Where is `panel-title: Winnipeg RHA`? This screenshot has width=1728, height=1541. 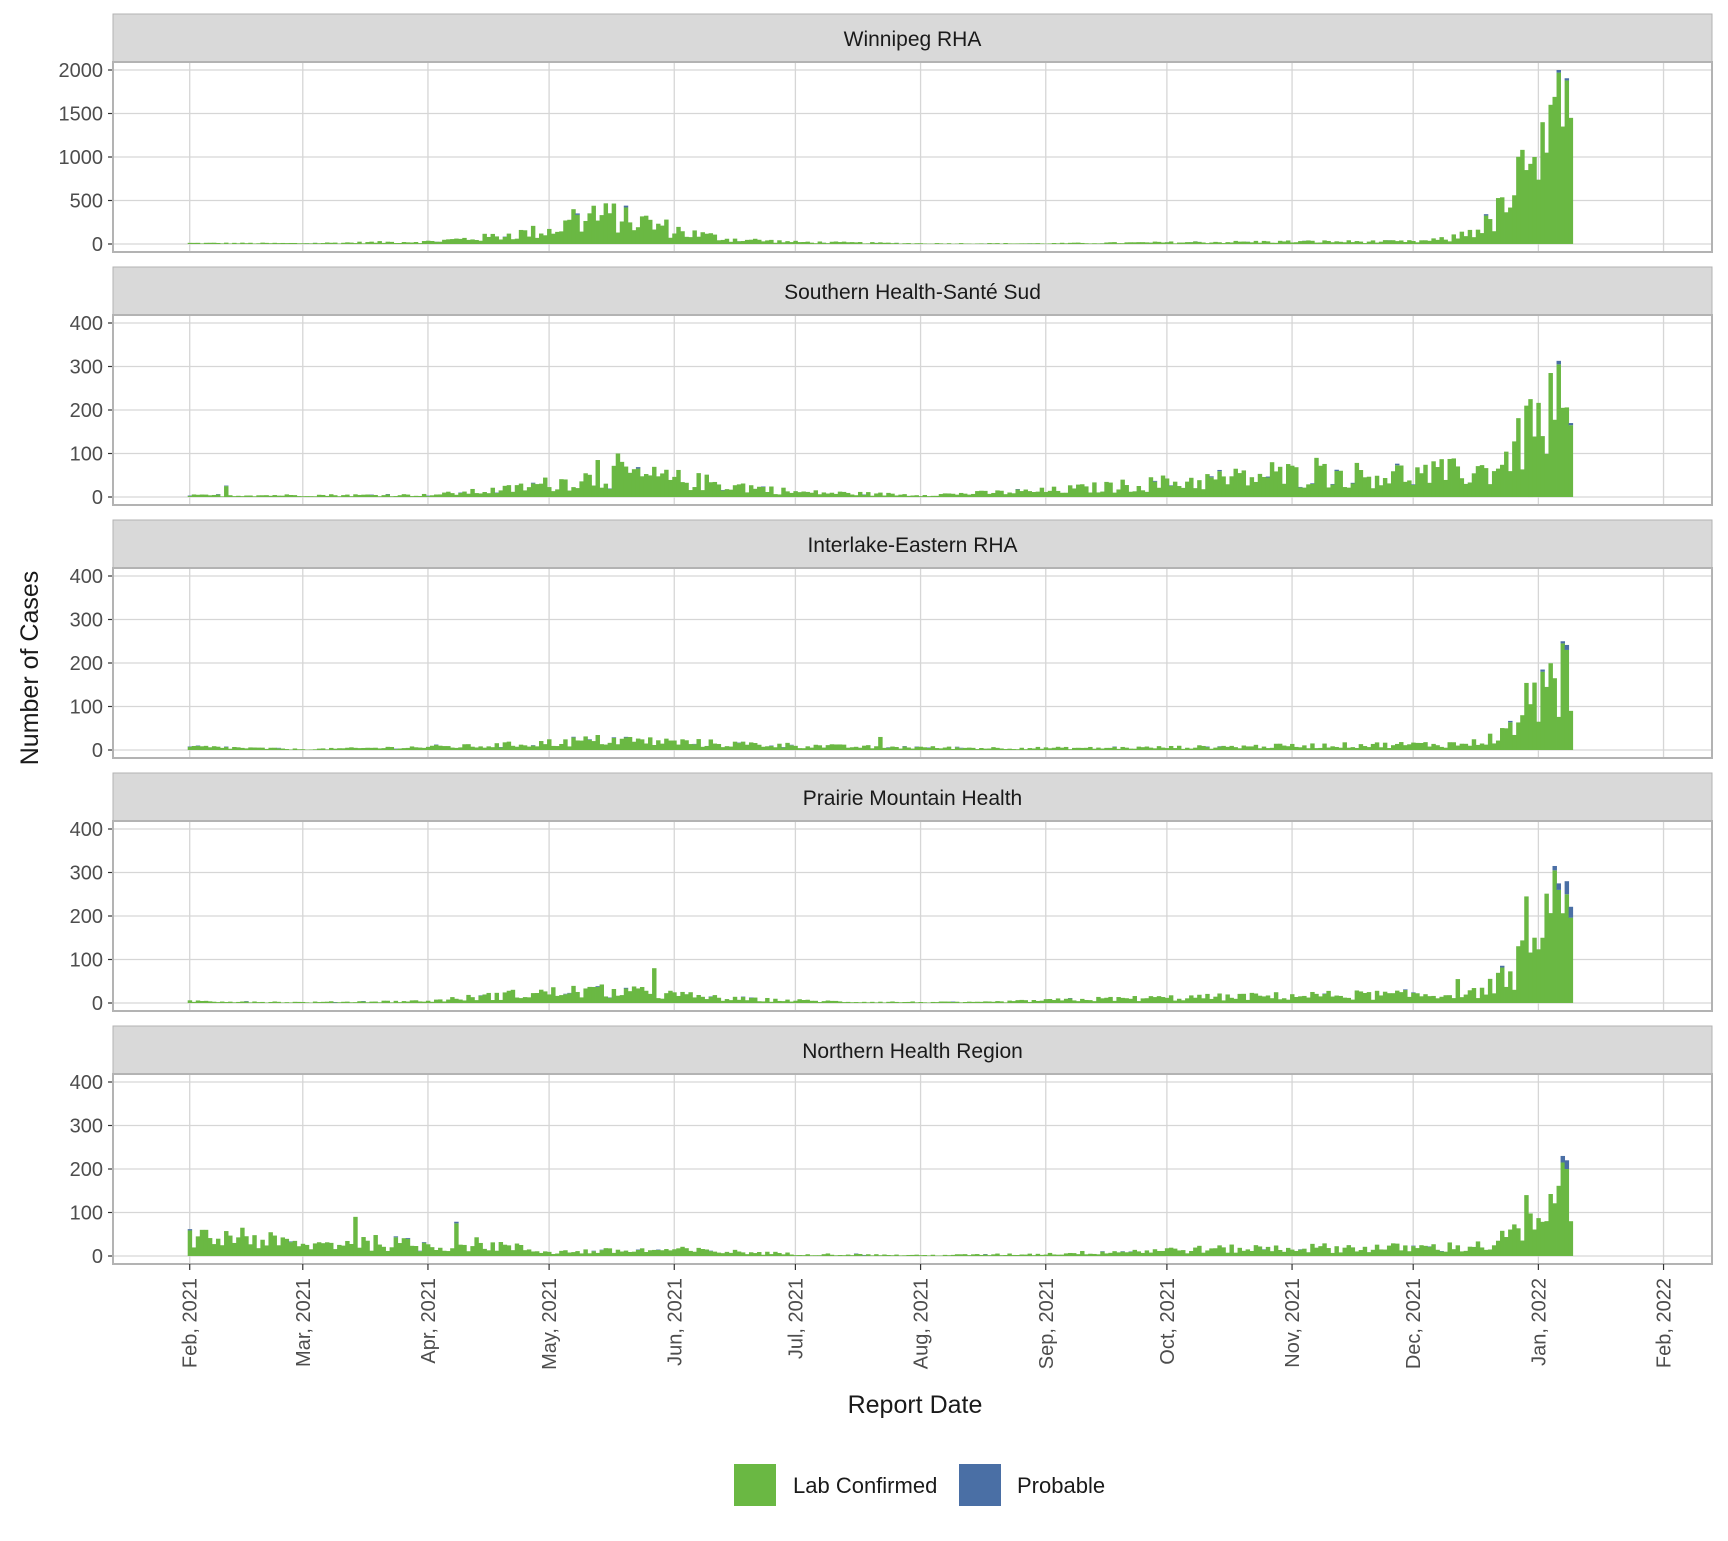
panel-title: Winnipeg RHA is located at coordinates (913, 39).